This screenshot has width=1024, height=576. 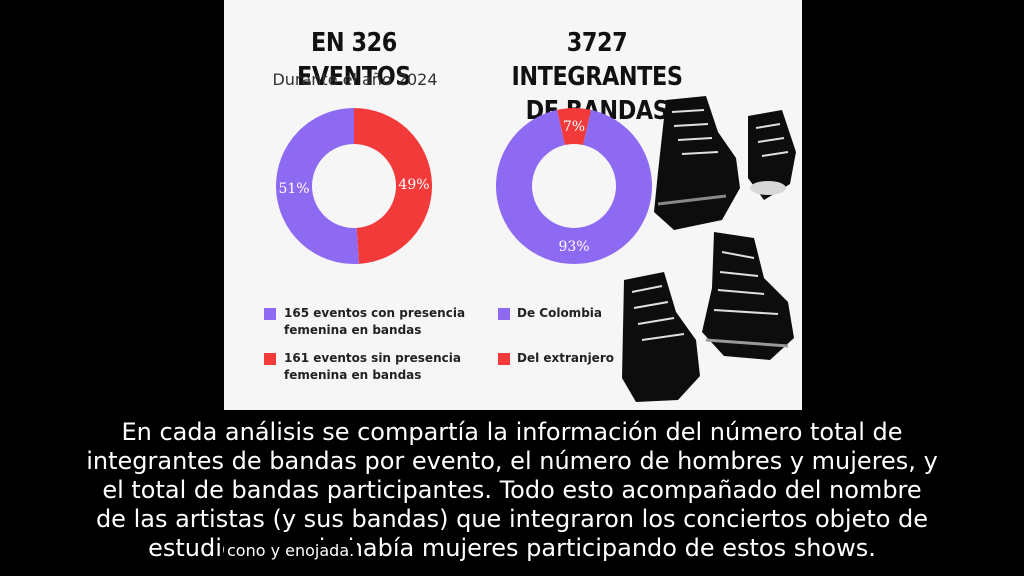 I want to click on closed-caption-overlay: cono y enojada., so click(x=291, y=550).